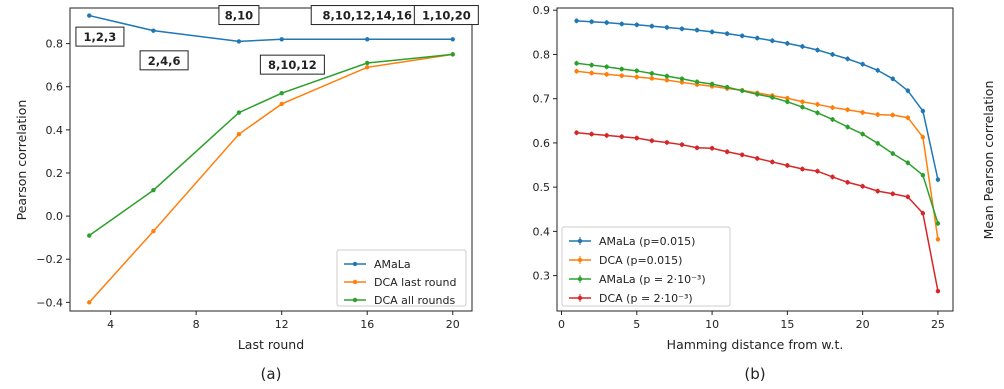  I want to click on panel-b-x-axis-title: Hamming distance from w.t., so click(755, 344).